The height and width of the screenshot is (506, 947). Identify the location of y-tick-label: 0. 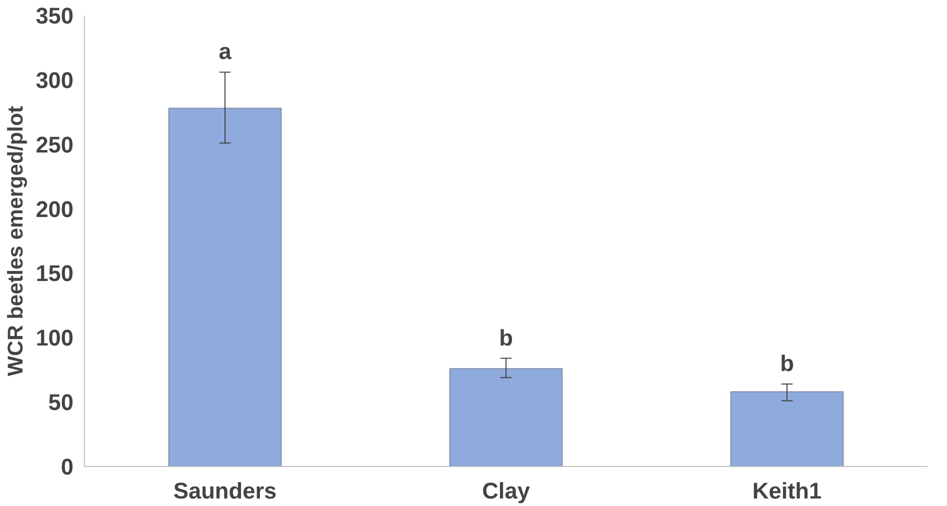
(67, 467).